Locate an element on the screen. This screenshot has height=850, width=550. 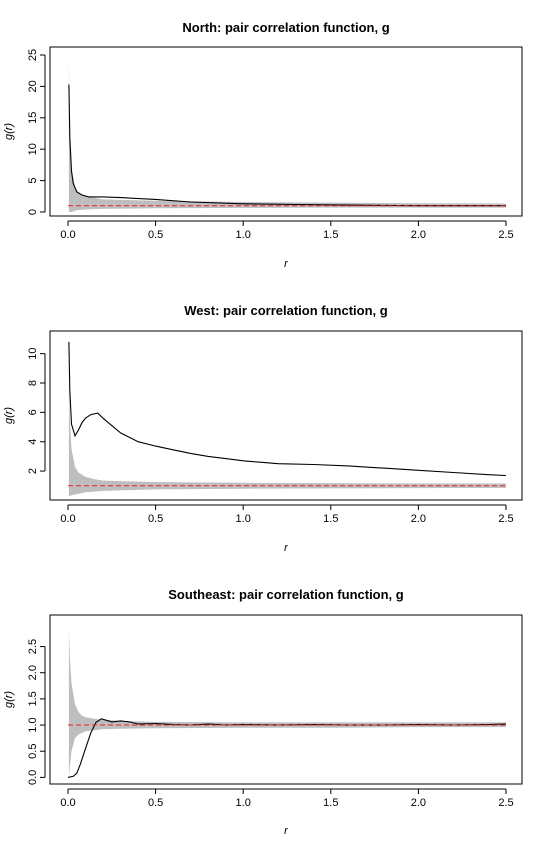
southeast-series is located at coordinates (287, 748).